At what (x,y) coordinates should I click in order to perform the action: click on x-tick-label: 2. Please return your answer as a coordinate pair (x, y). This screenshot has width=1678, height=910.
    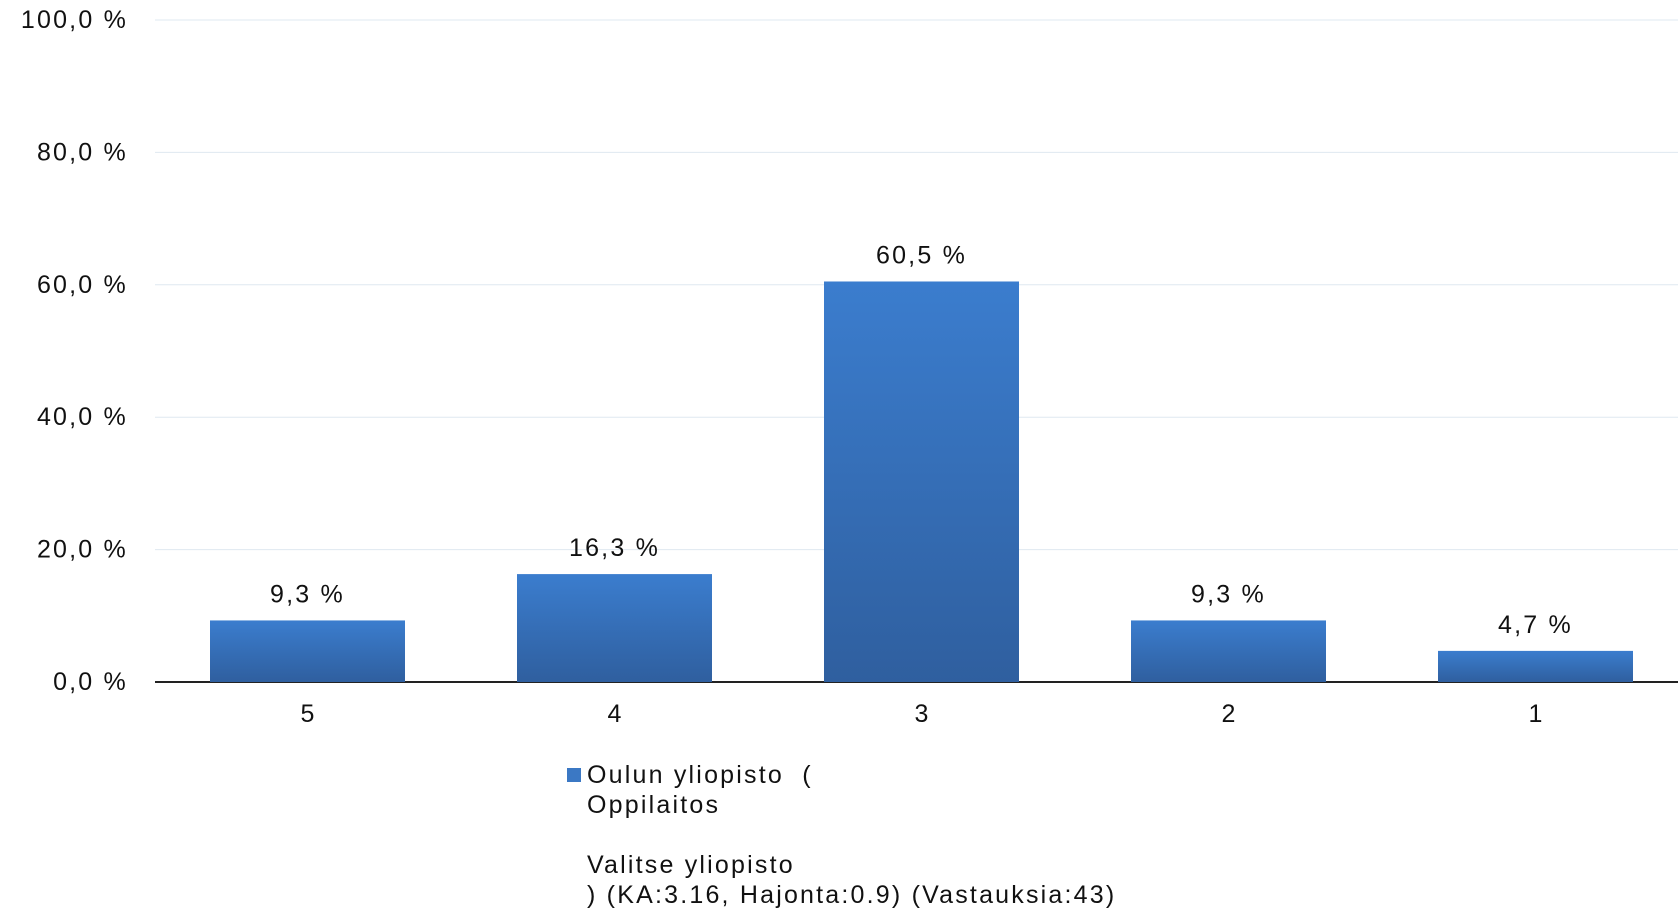
    Looking at the image, I should click on (1229, 714).